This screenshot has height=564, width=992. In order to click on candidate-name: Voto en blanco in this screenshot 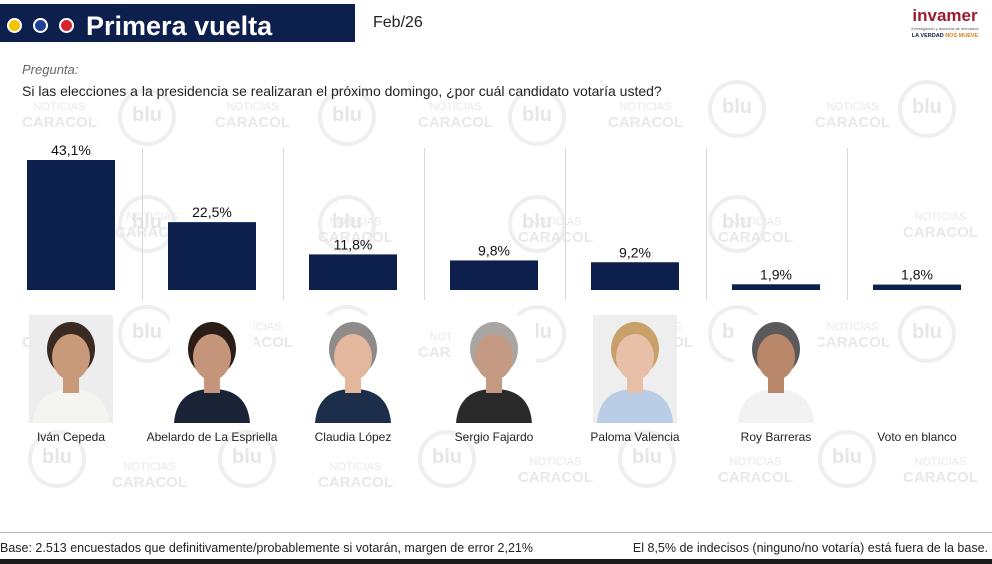, I will do `click(917, 437)`.